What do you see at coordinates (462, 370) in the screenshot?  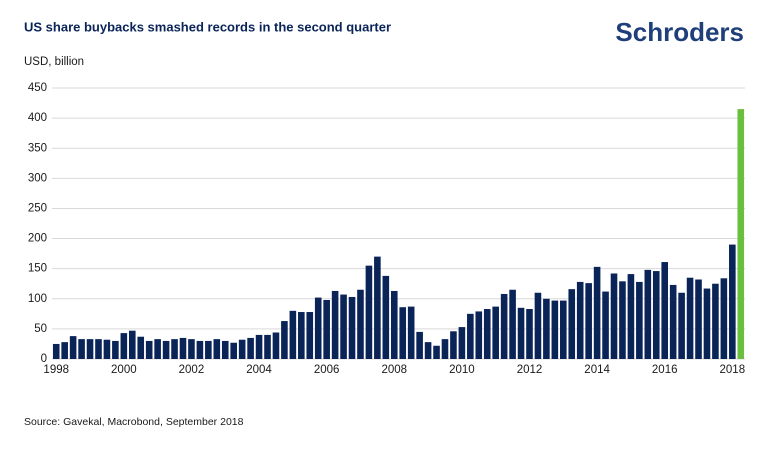 I see `x-tick-label: 2010` at bounding box center [462, 370].